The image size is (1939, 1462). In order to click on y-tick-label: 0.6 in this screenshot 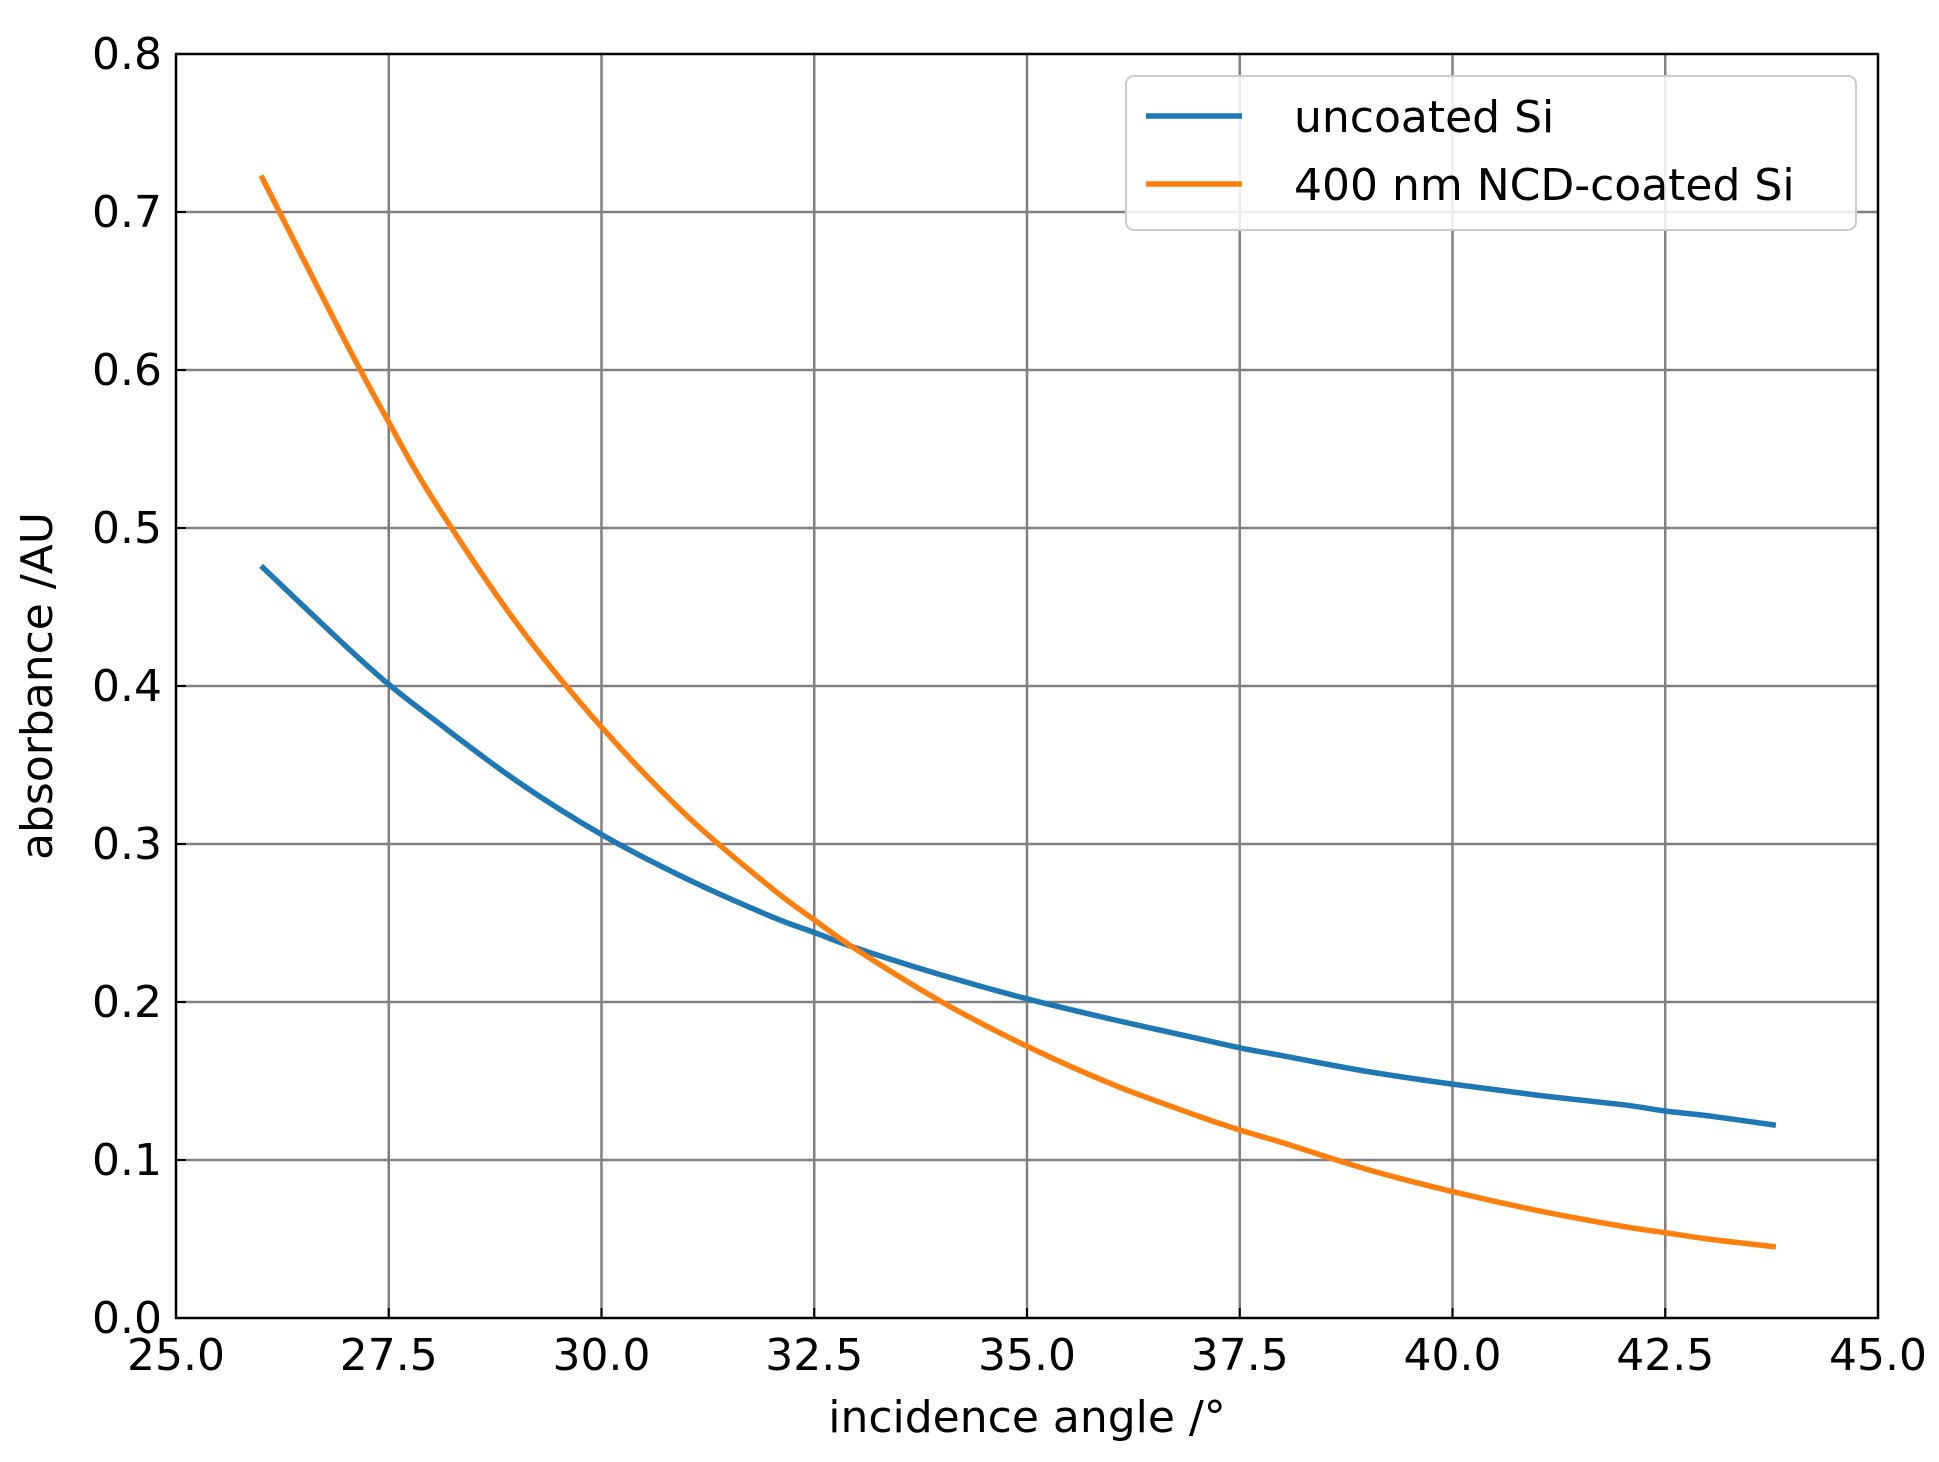, I will do `click(127, 370)`.